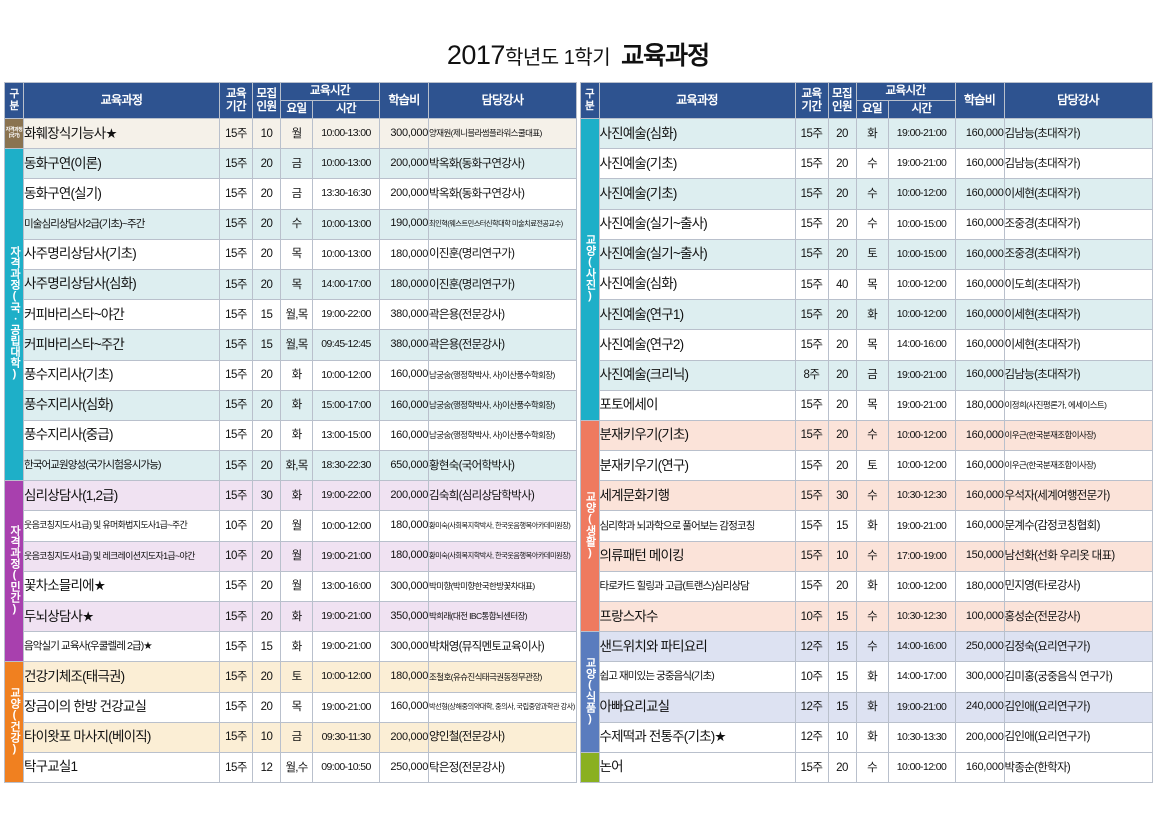 Image resolution: width=1156 pixels, height=827 pixels. Describe the element at coordinates (346, 677) in the screenshot. I see `course-time: 10:00-12:00` at that location.